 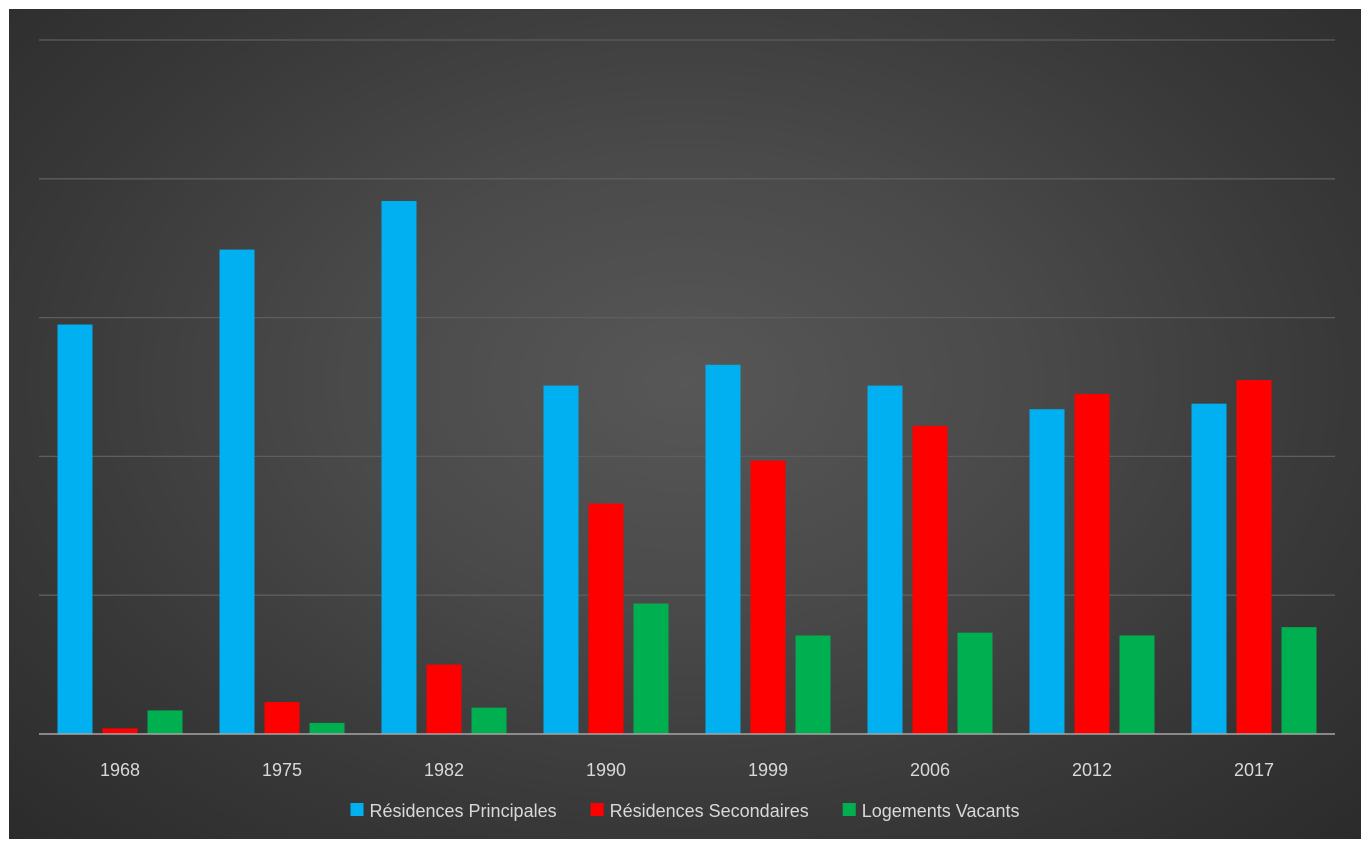 What do you see at coordinates (282, 770) in the screenshot?
I see `x-tick-label: 1975` at bounding box center [282, 770].